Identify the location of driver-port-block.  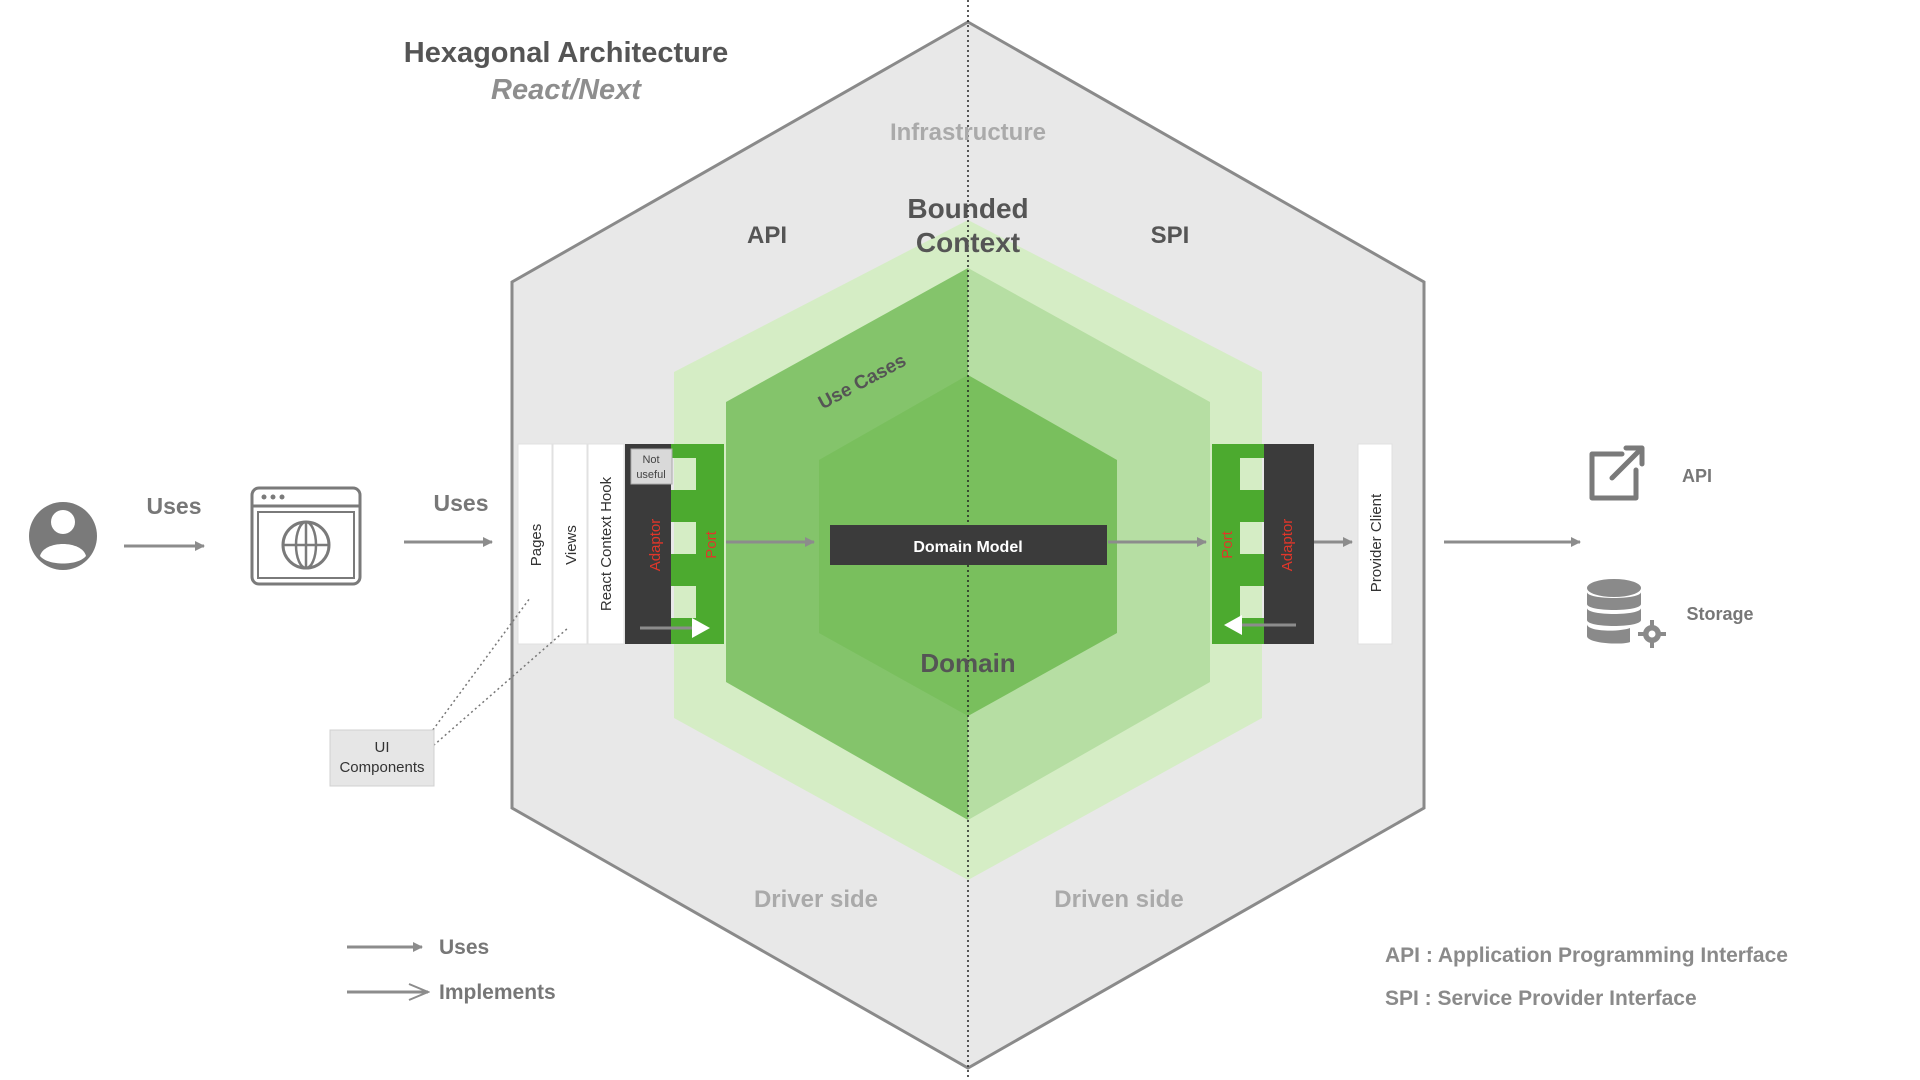
(697, 544).